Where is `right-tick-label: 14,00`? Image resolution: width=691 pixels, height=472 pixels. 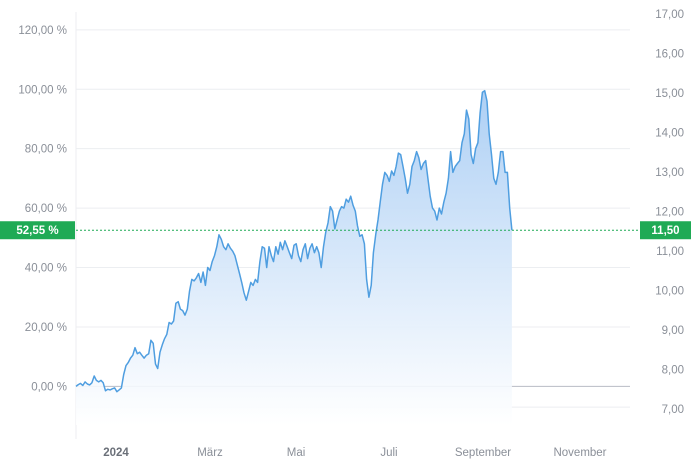
right-tick-label: 14,00 is located at coordinates (669, 134).